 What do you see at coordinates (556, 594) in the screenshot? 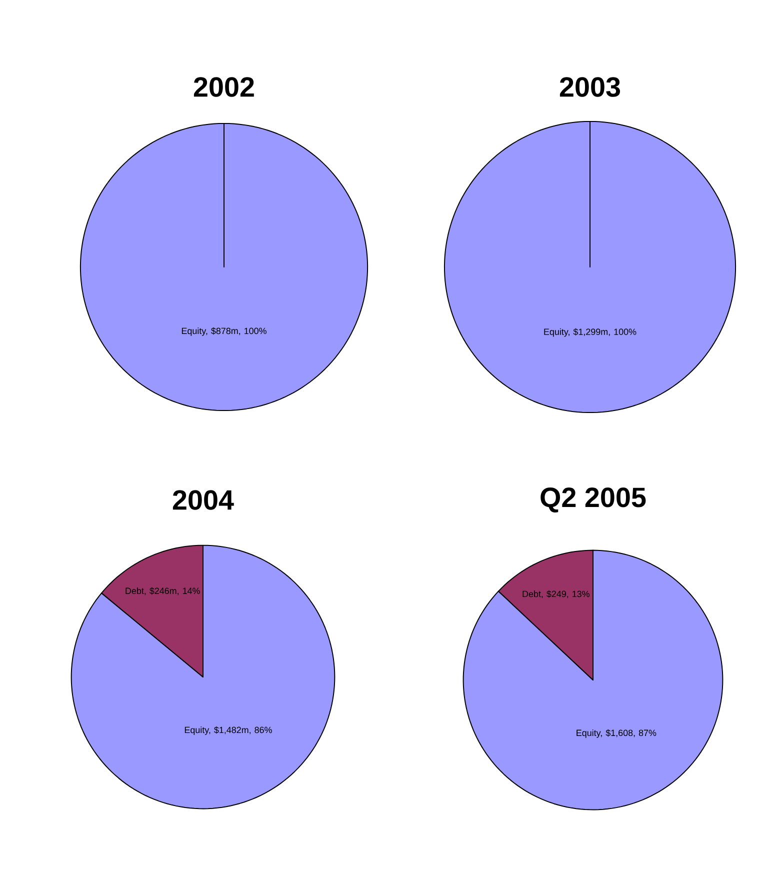
I see `slice-label: Debt, $249, 13%` at bounding box center [556, 594].